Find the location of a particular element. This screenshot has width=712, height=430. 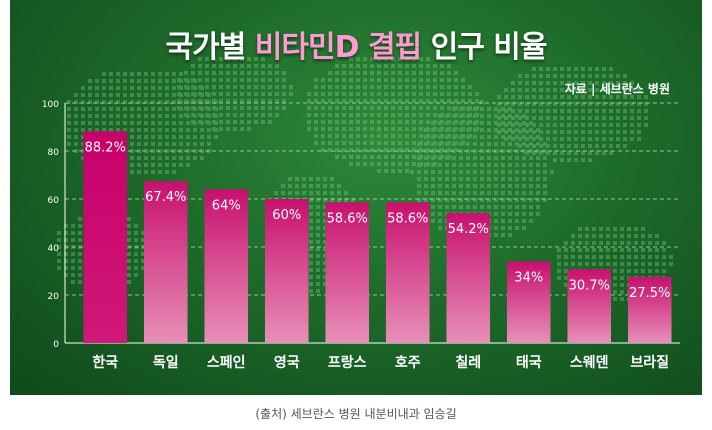

category-label: 브라질 is located at coordinates (649, 363).